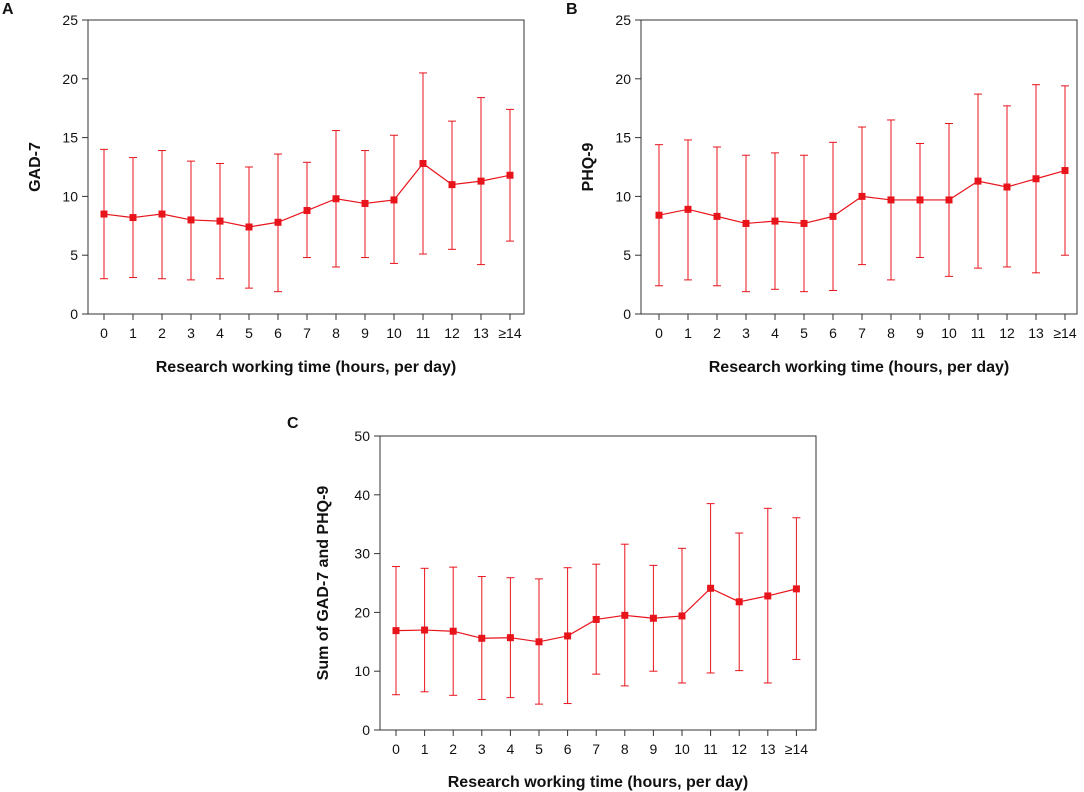 The image size is (1084, 792). Describe the element at coordinates (623, 196) in the screenshot. I see `panel-b-y-tick-label: 10` at that location.